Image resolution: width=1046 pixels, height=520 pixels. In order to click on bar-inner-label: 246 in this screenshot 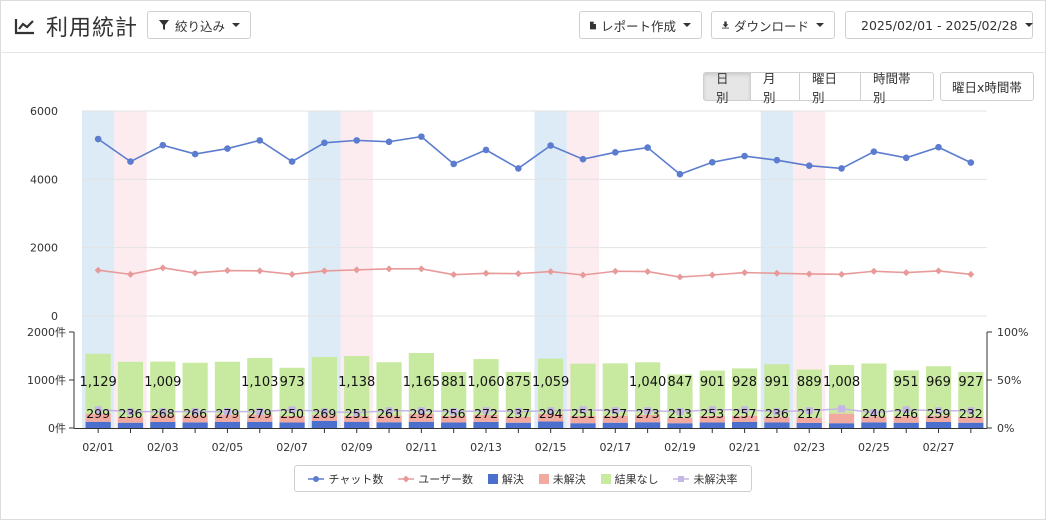, I will do `click(906, 413)`.